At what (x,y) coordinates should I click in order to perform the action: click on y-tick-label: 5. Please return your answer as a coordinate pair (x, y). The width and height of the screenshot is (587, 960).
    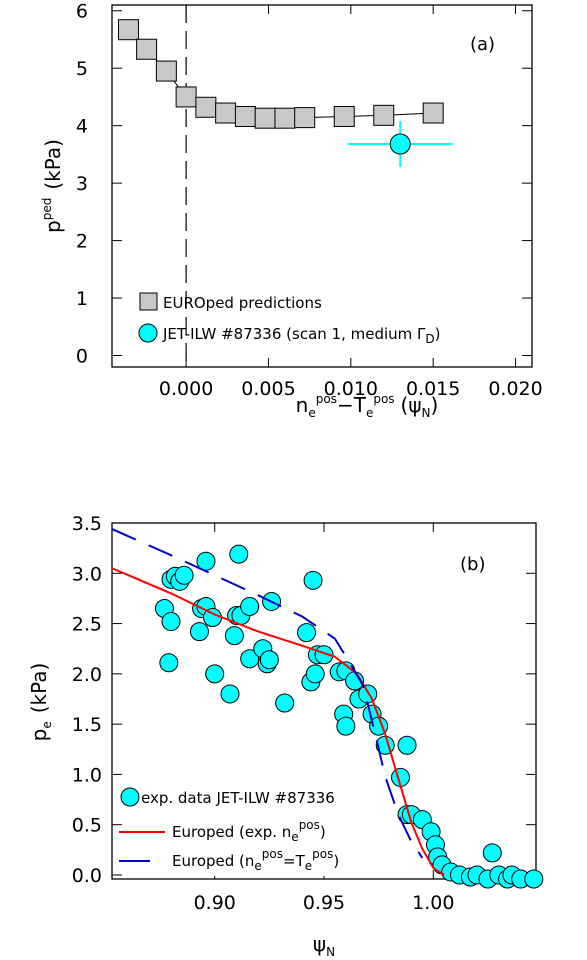
    Looking at the image, I should click on (82, 69).